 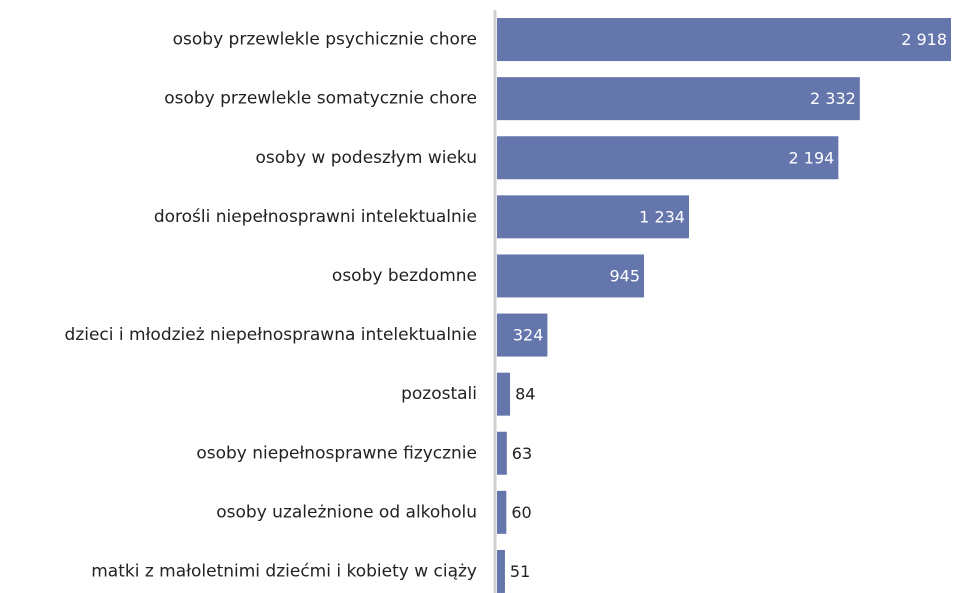 What do you see at coordinates (662, 216) in the screenshot?
I see `value-label: 1 234` at bounding box center [662, 216].